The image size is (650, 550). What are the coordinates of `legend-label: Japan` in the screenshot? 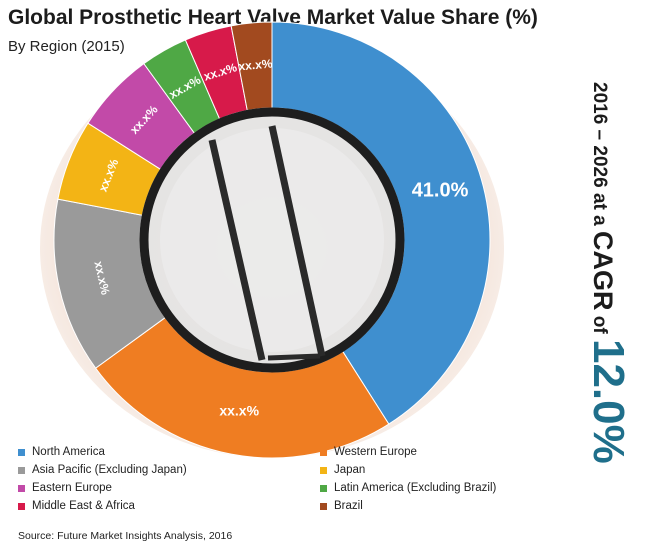 It's located at (350, 470).